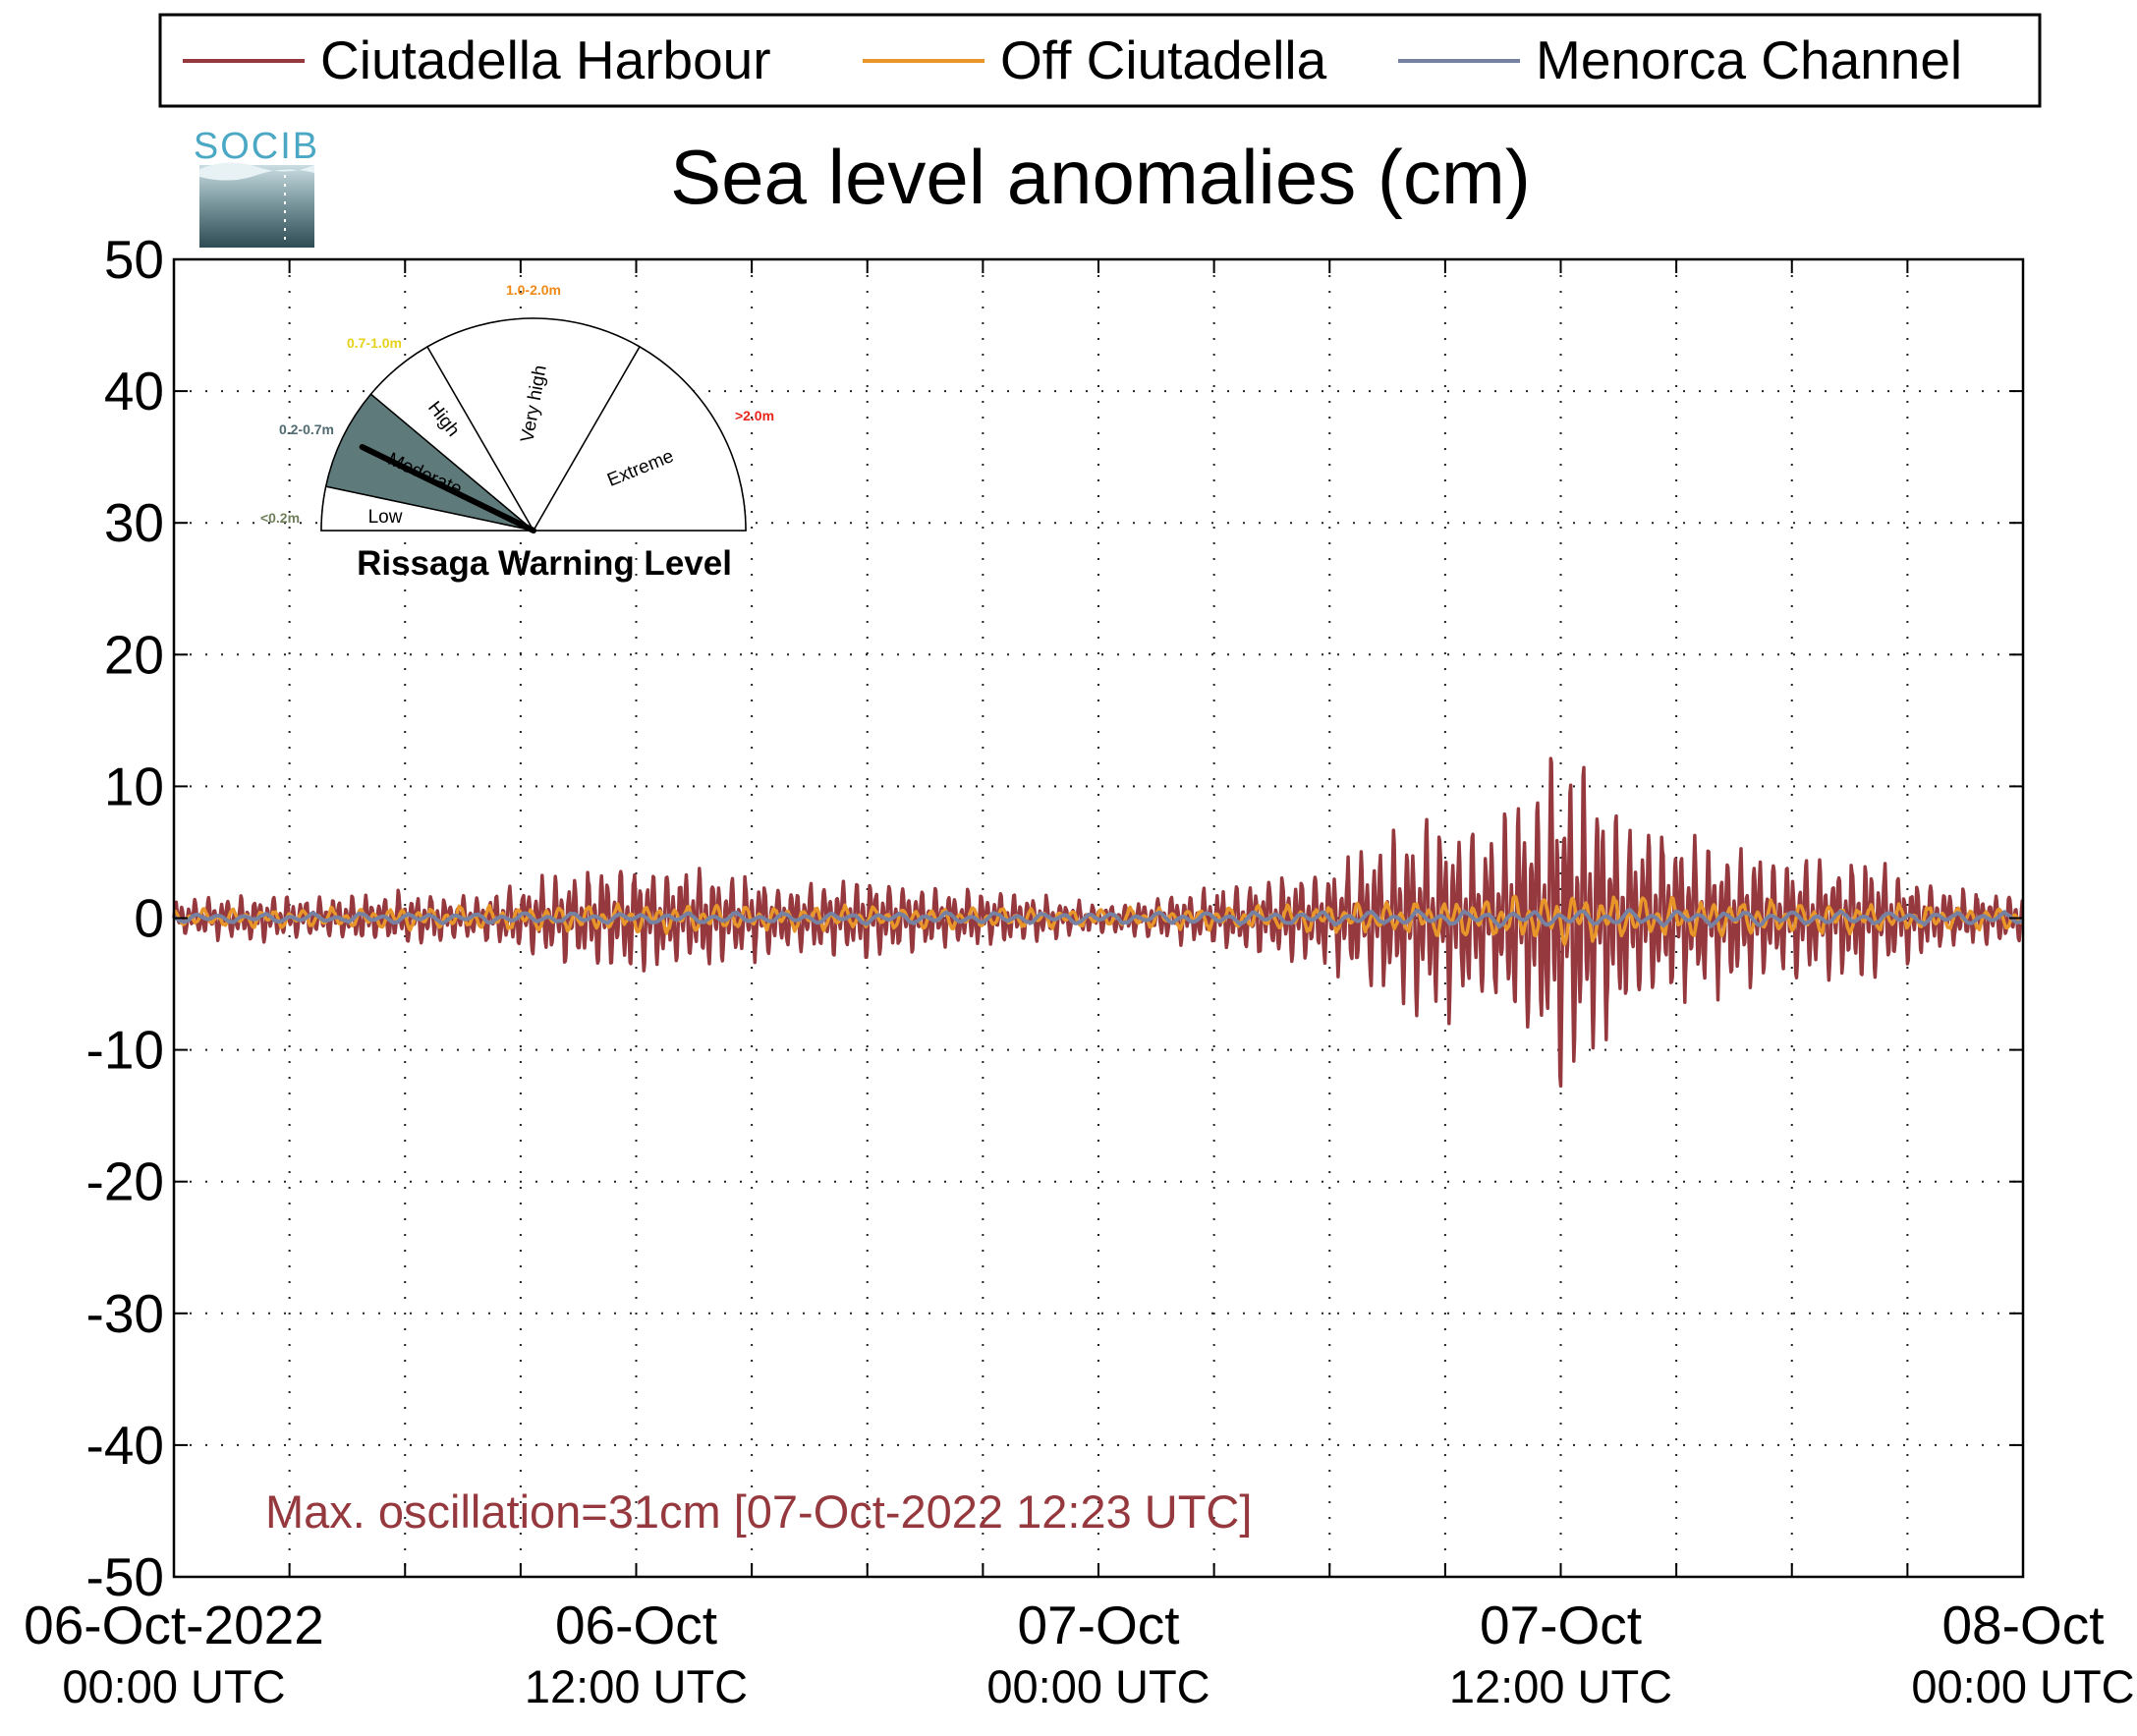 The width and height of the screenshot is (2137, 1736). What do you see at coordinates (1100, 177) in the screenshot?
I see `chart-title: Sea level anomalies (cm)` at bounding box center [1100, 177].